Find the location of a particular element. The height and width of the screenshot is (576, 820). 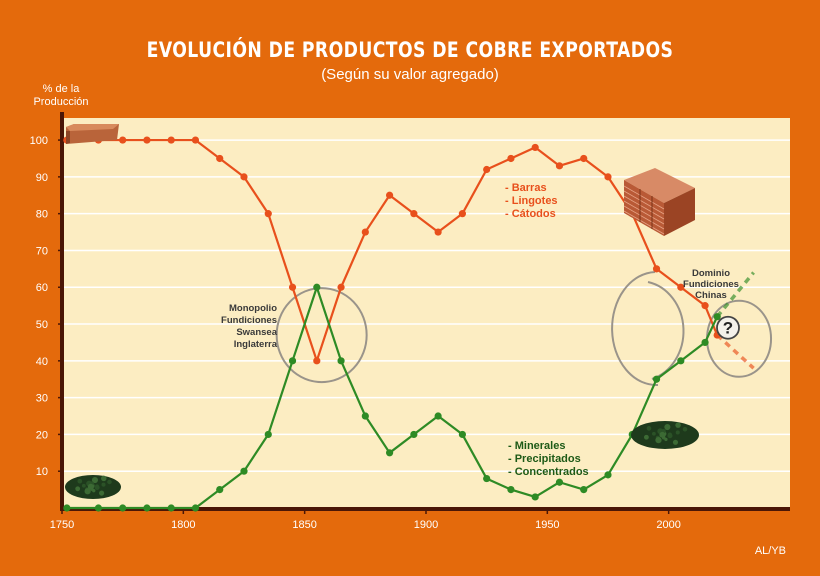

series-projection-raw is located at coordinates (735, 294).